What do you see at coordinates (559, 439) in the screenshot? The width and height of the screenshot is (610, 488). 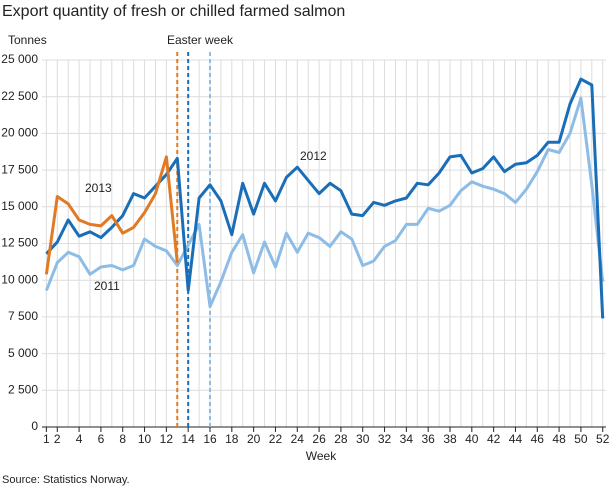 I see `x-tick-label: 48` at bounding box center [559, 439].